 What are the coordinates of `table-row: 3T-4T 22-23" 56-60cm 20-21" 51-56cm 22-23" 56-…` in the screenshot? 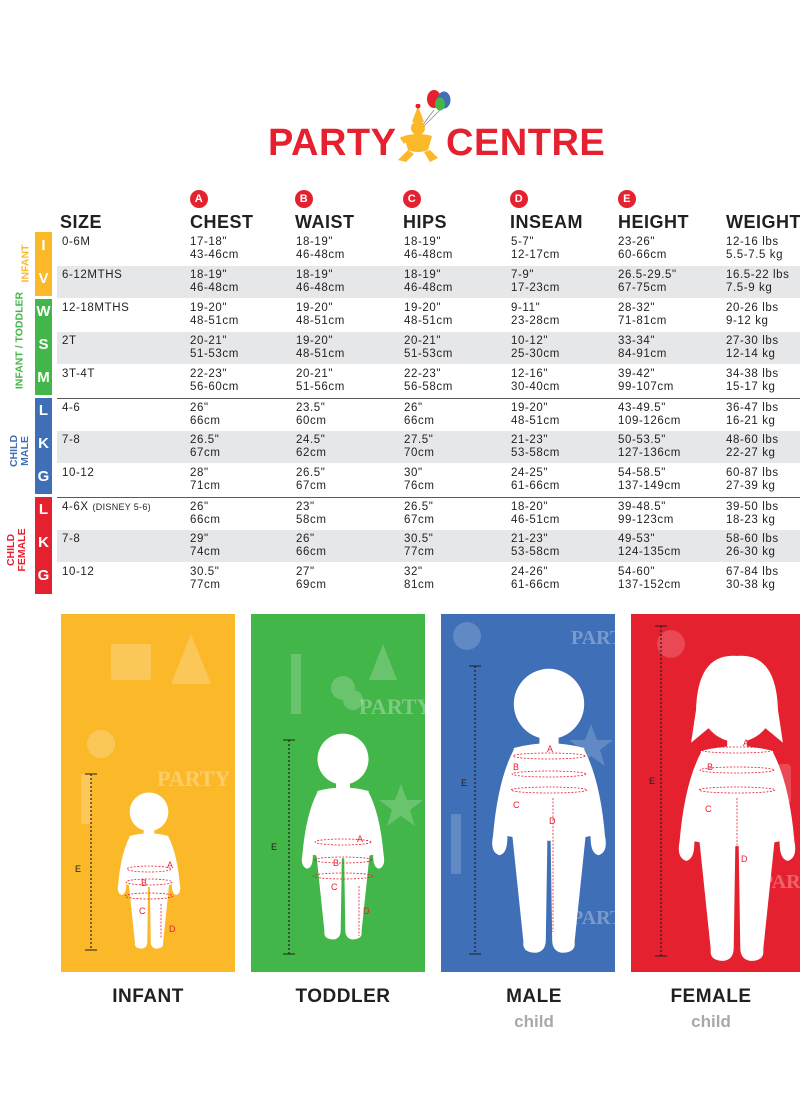 It's located at (428, 381).